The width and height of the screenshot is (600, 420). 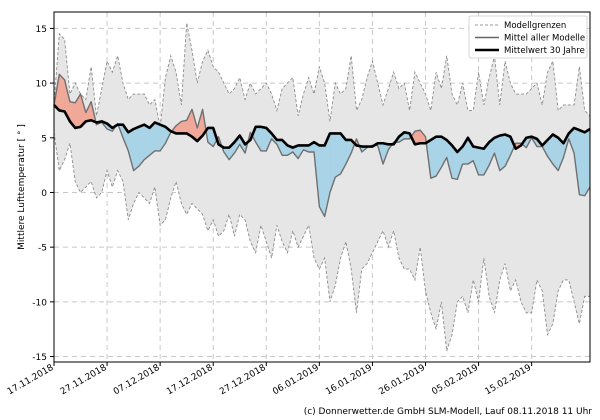 I want to click on y-tick-label: -10, so click(x=39, y=303).